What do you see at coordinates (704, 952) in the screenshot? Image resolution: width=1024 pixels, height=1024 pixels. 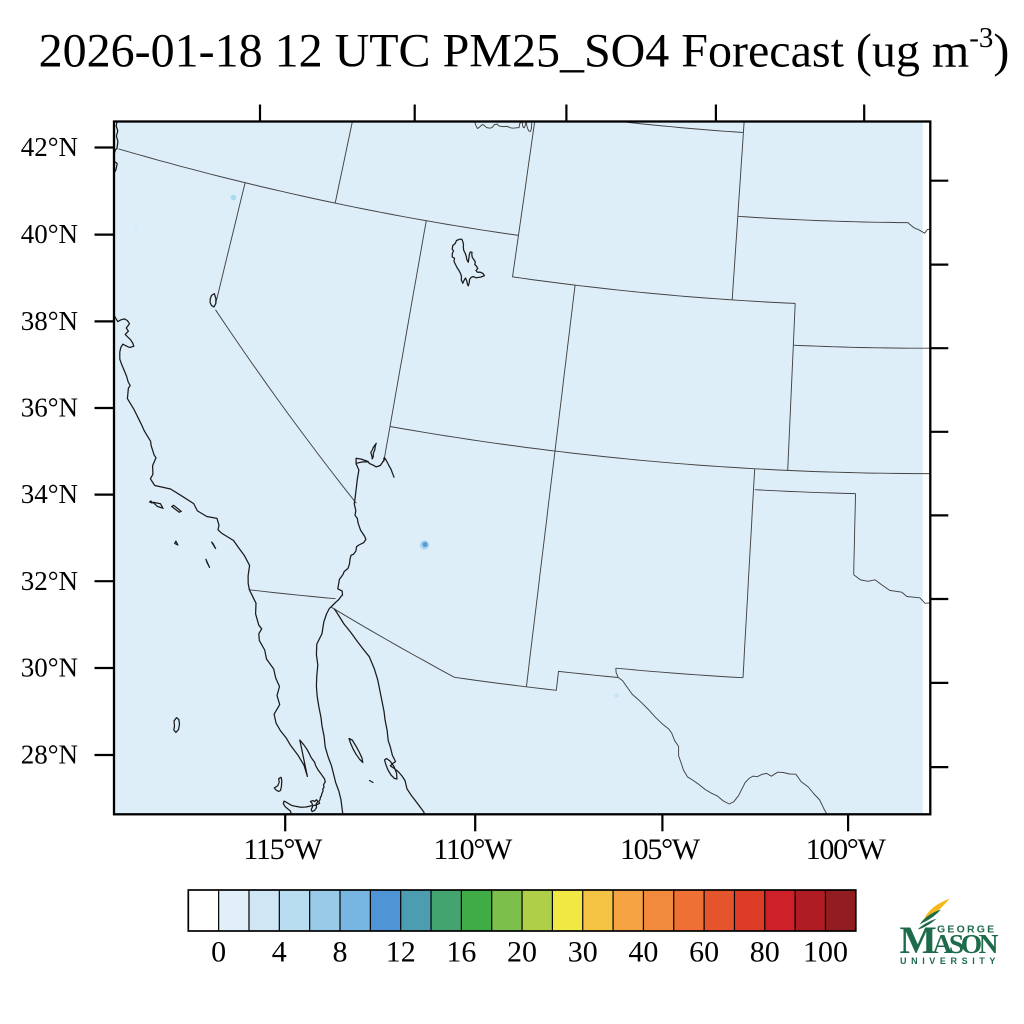 I see `svg-text: 60` at bounding box center [704, 952].